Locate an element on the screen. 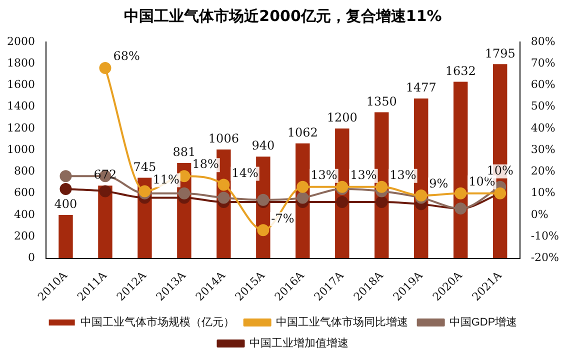 Image resolution: width=566 pixels, height=359 pixels. y-tick-label: 1200 is located at coordinates (20, 127).